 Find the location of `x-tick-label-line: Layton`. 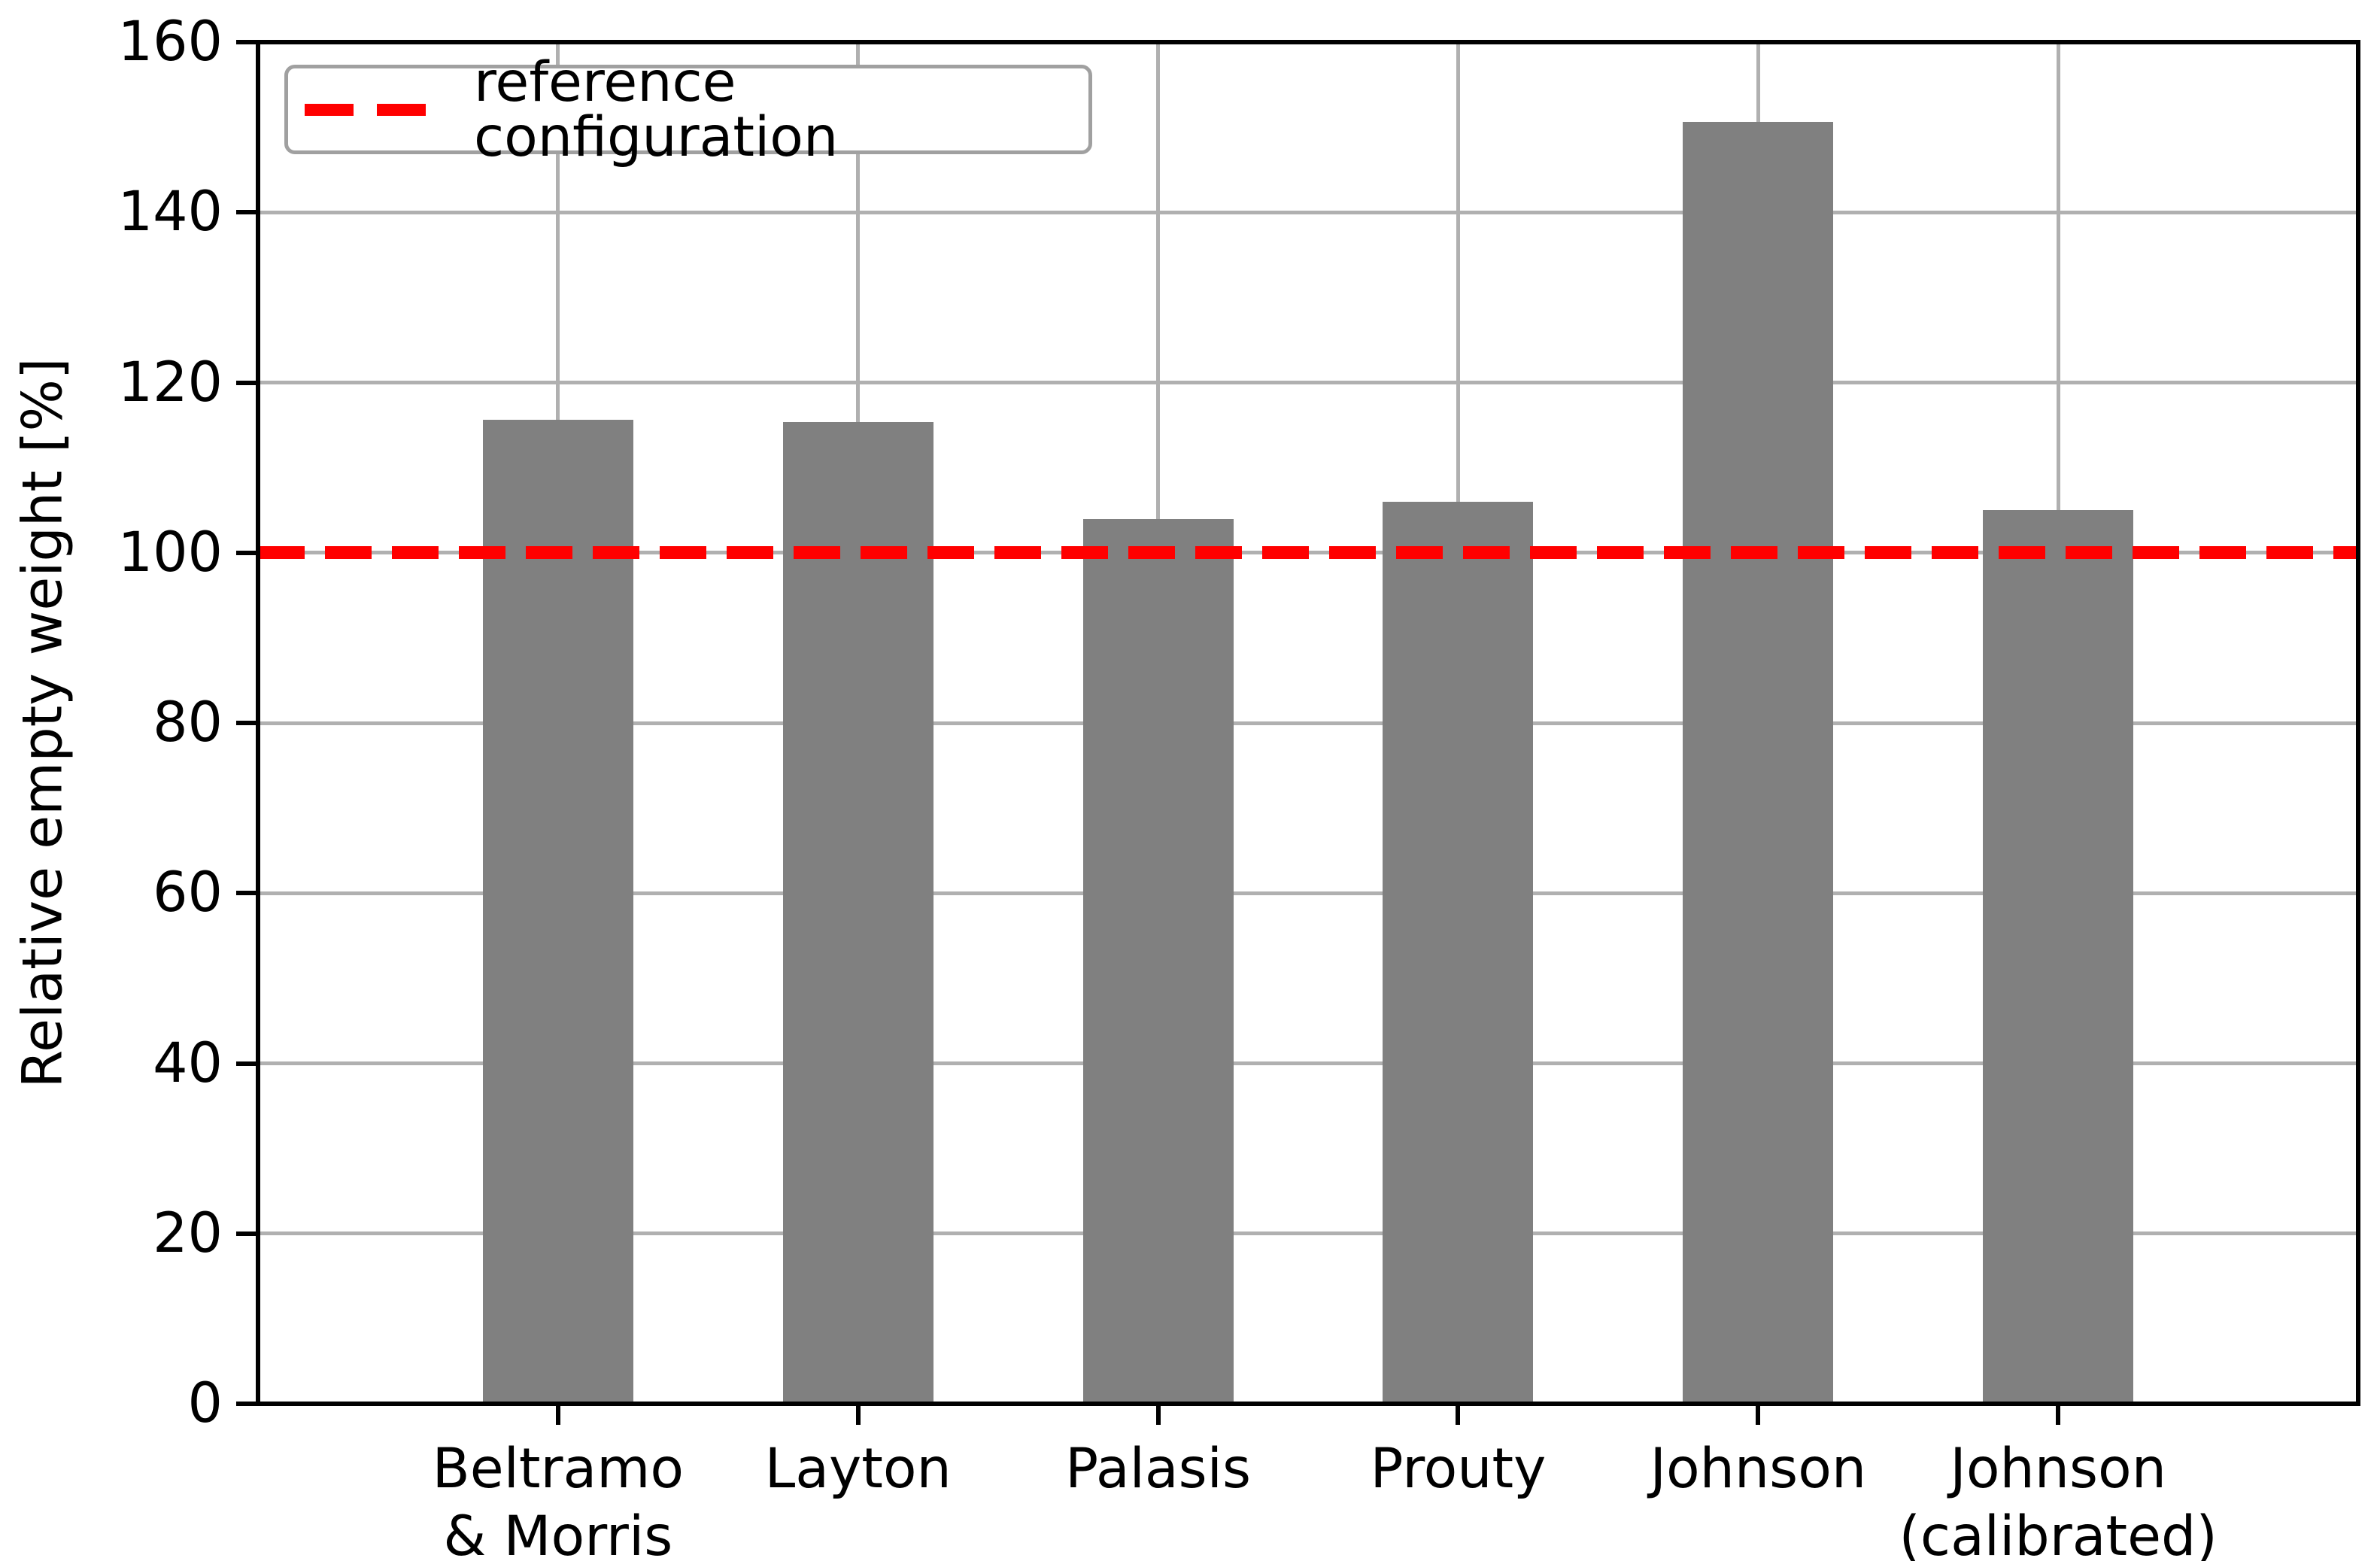

x-tick-label-line: Layton is located at coordinates (858, 1469).